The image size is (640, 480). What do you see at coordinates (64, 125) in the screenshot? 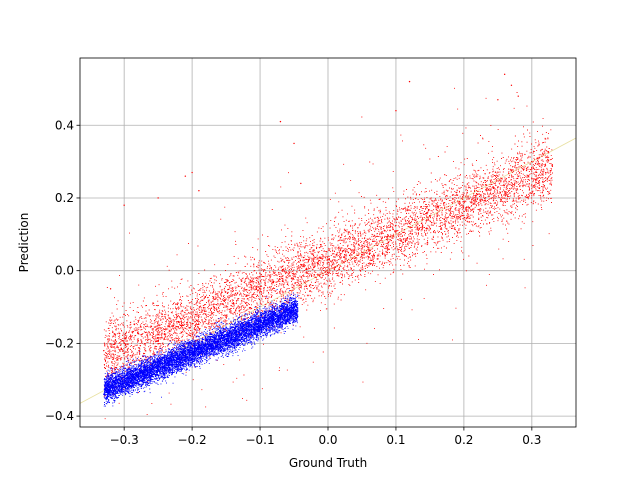
I see `y-tick-label: 0.4` at bounding box center [64, 125].